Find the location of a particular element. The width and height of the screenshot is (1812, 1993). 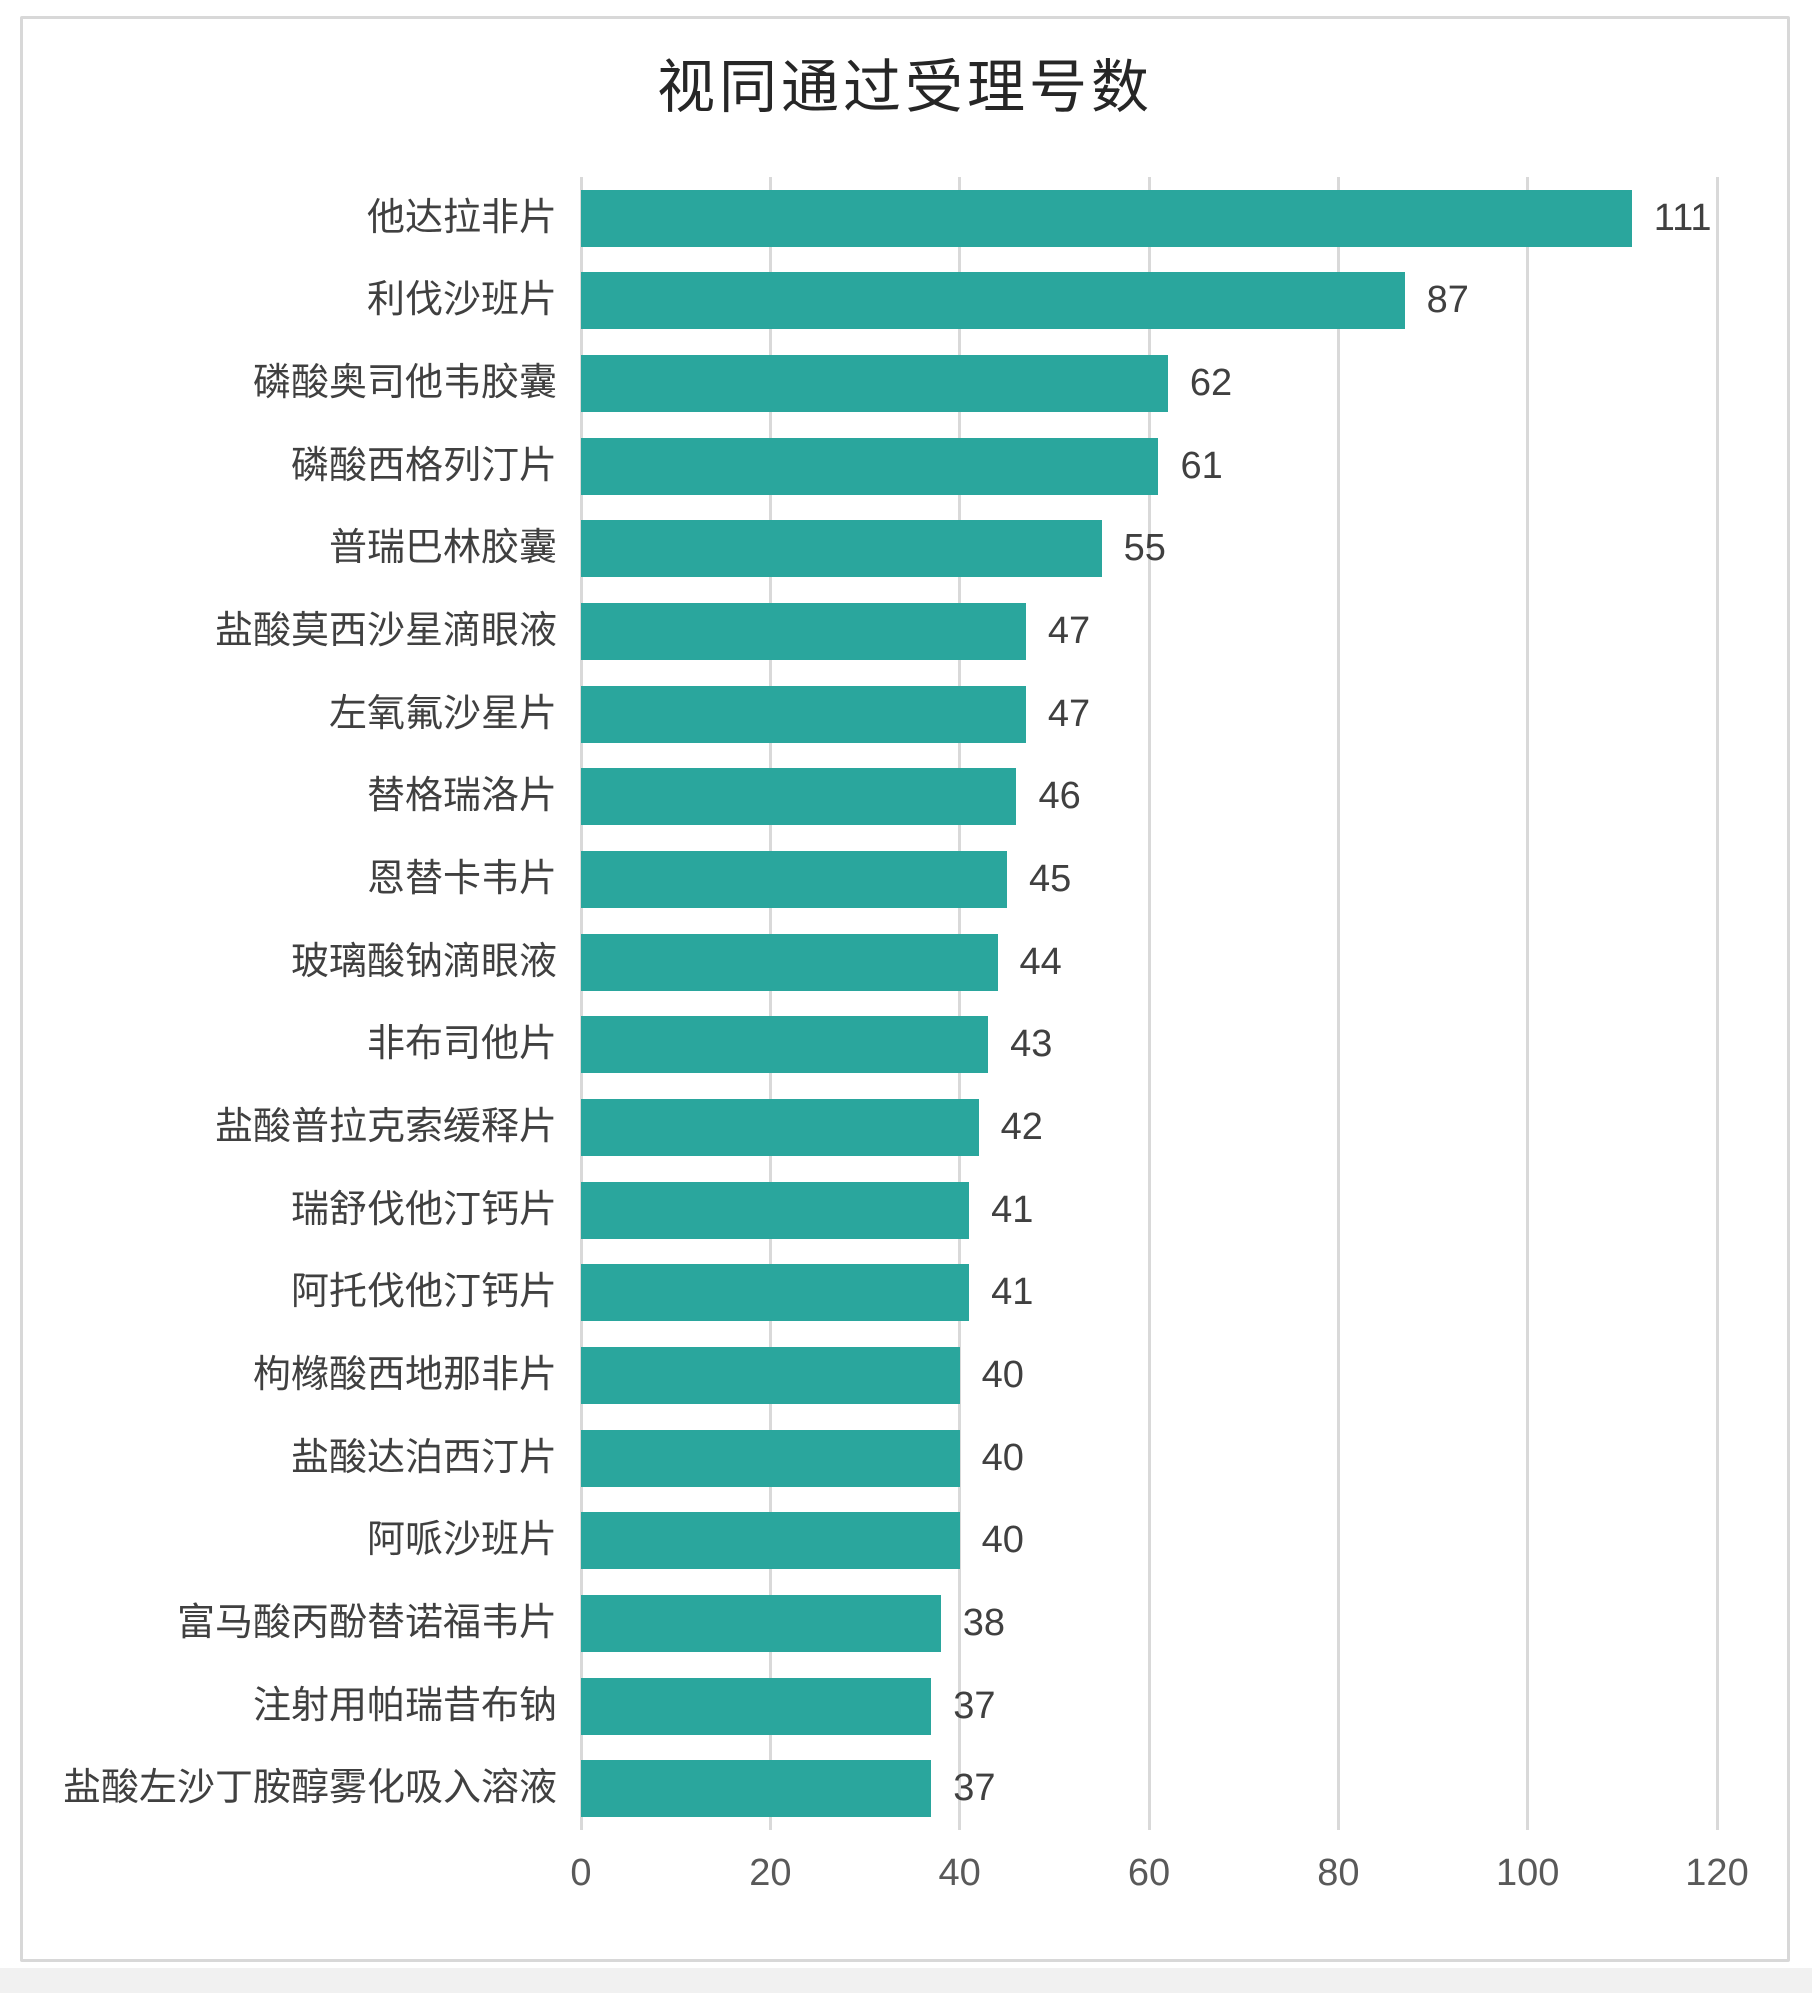

category-label: 盐酸莫西沙星滴眼液 is located at coordinates (385, 631).